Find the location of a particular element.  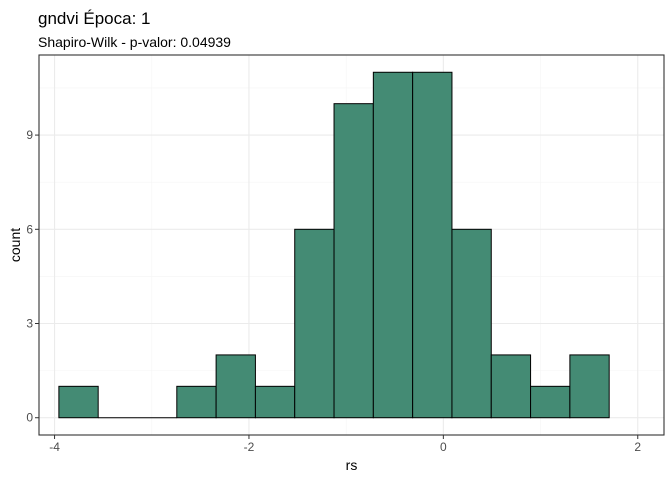

y-tick-label: 3 is located at coordinates (29, 324).